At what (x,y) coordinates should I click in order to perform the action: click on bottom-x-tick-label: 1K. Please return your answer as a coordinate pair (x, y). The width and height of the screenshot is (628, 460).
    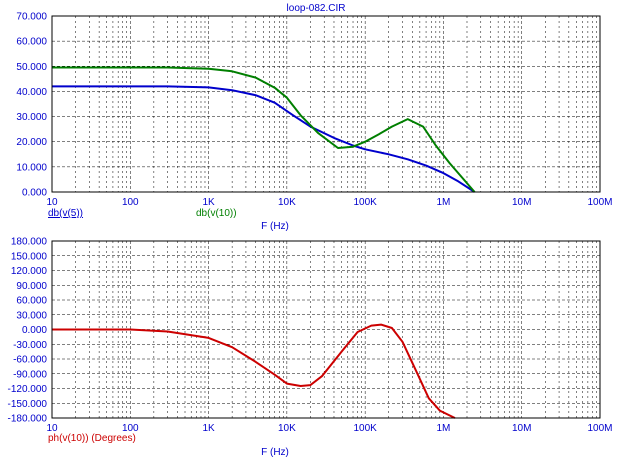
    Looking at the image, I should click on (208, 428).